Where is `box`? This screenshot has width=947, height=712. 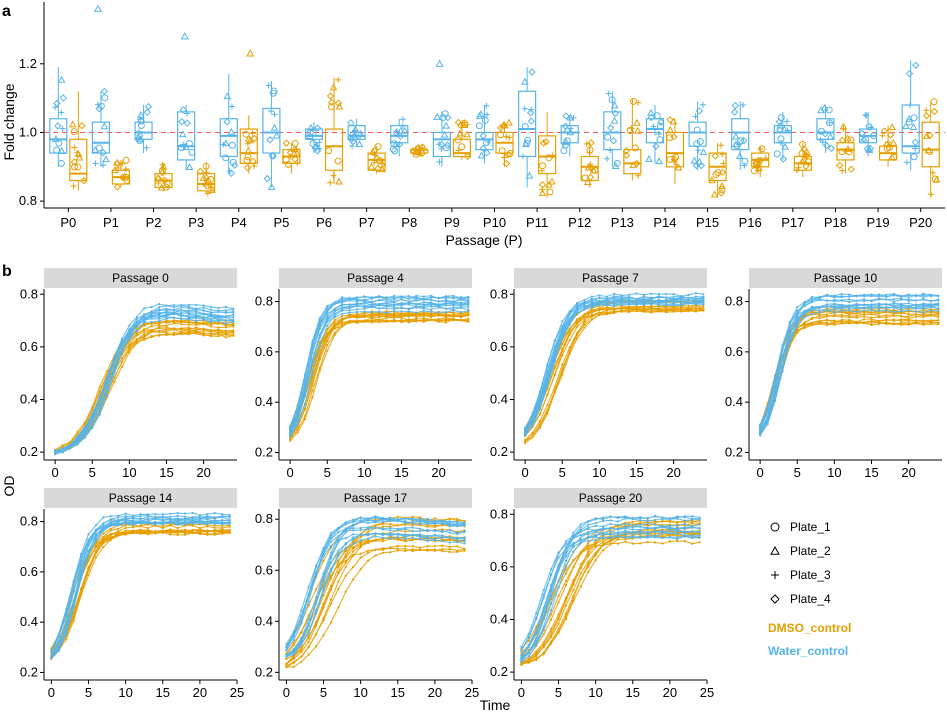 box is located at coordinates (248, 146).